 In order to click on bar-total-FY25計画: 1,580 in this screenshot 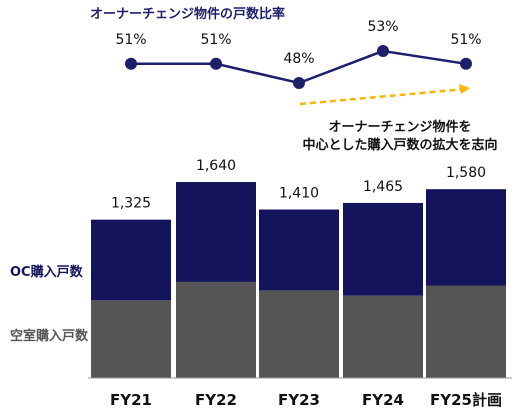, I will do `click(466, 173)`.